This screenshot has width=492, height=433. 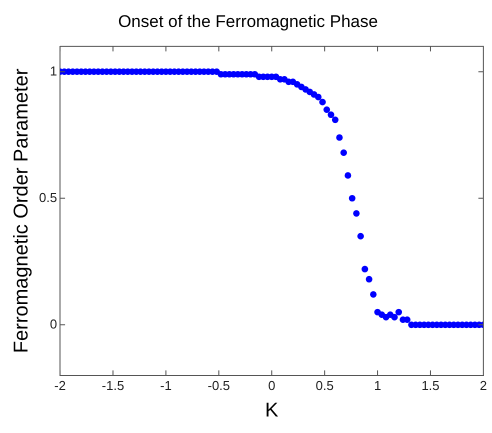 What do you see at coordinates (21, 211) in the screenshot?
I see `y-axis-title: Ferromagnetic Order Parameter` at bounding box center [21, 211].